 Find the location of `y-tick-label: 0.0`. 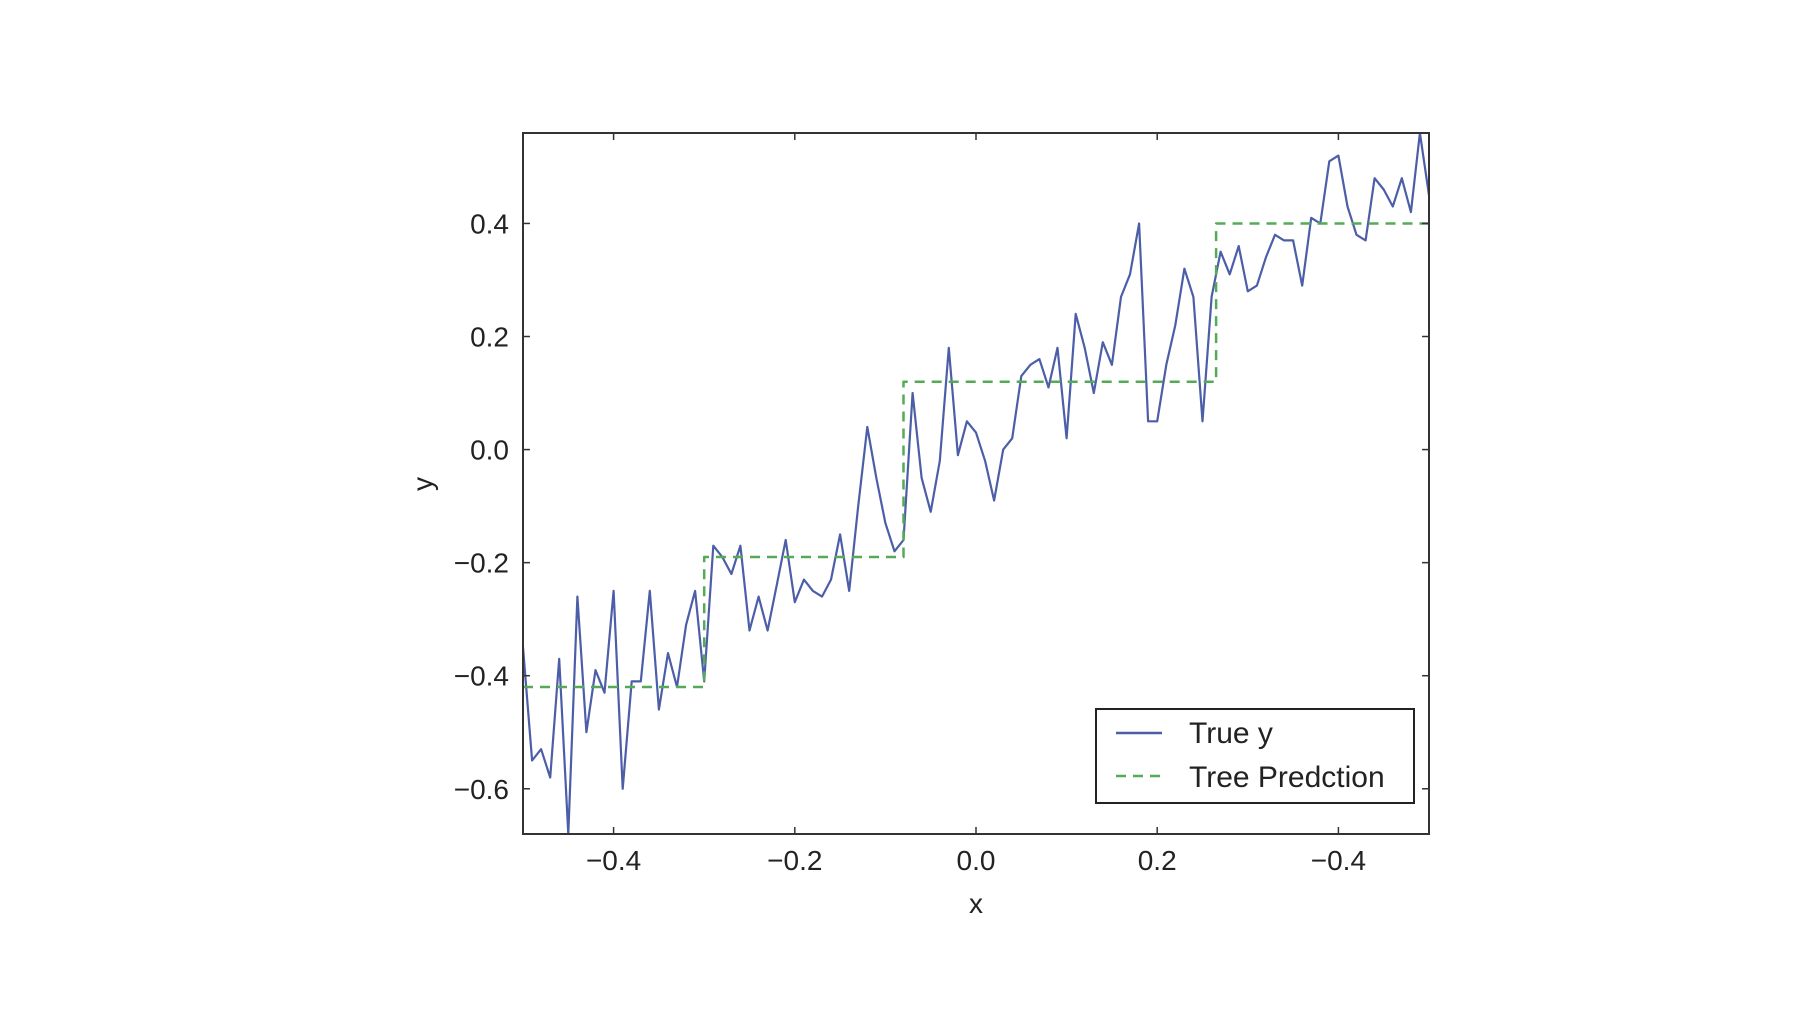

y-tick-label: 0.0 is located at coordinates (489, 450).